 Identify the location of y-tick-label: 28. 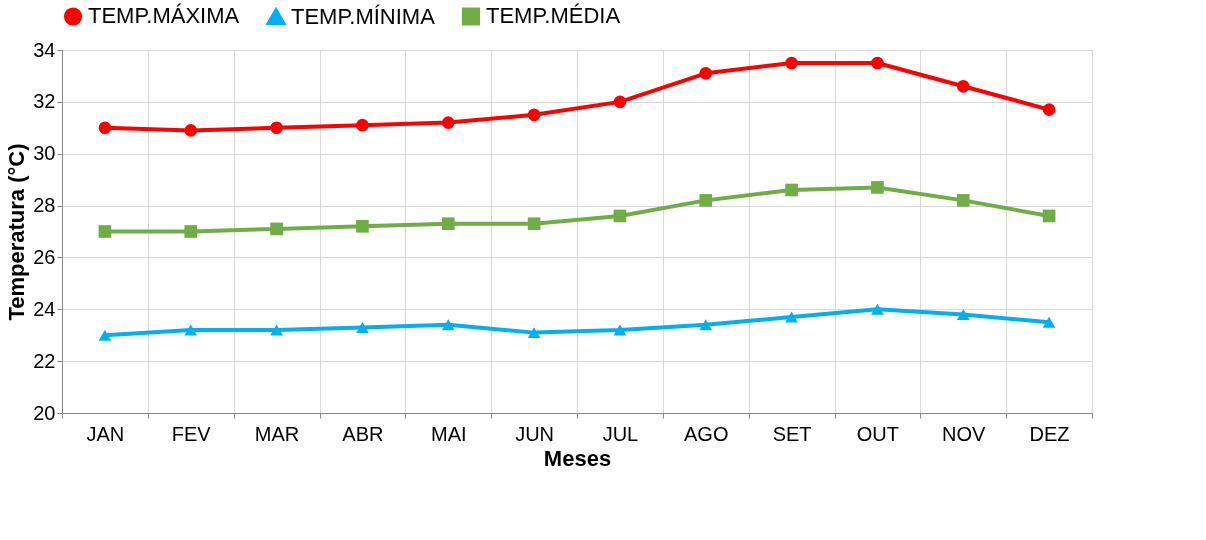
(44, 205).